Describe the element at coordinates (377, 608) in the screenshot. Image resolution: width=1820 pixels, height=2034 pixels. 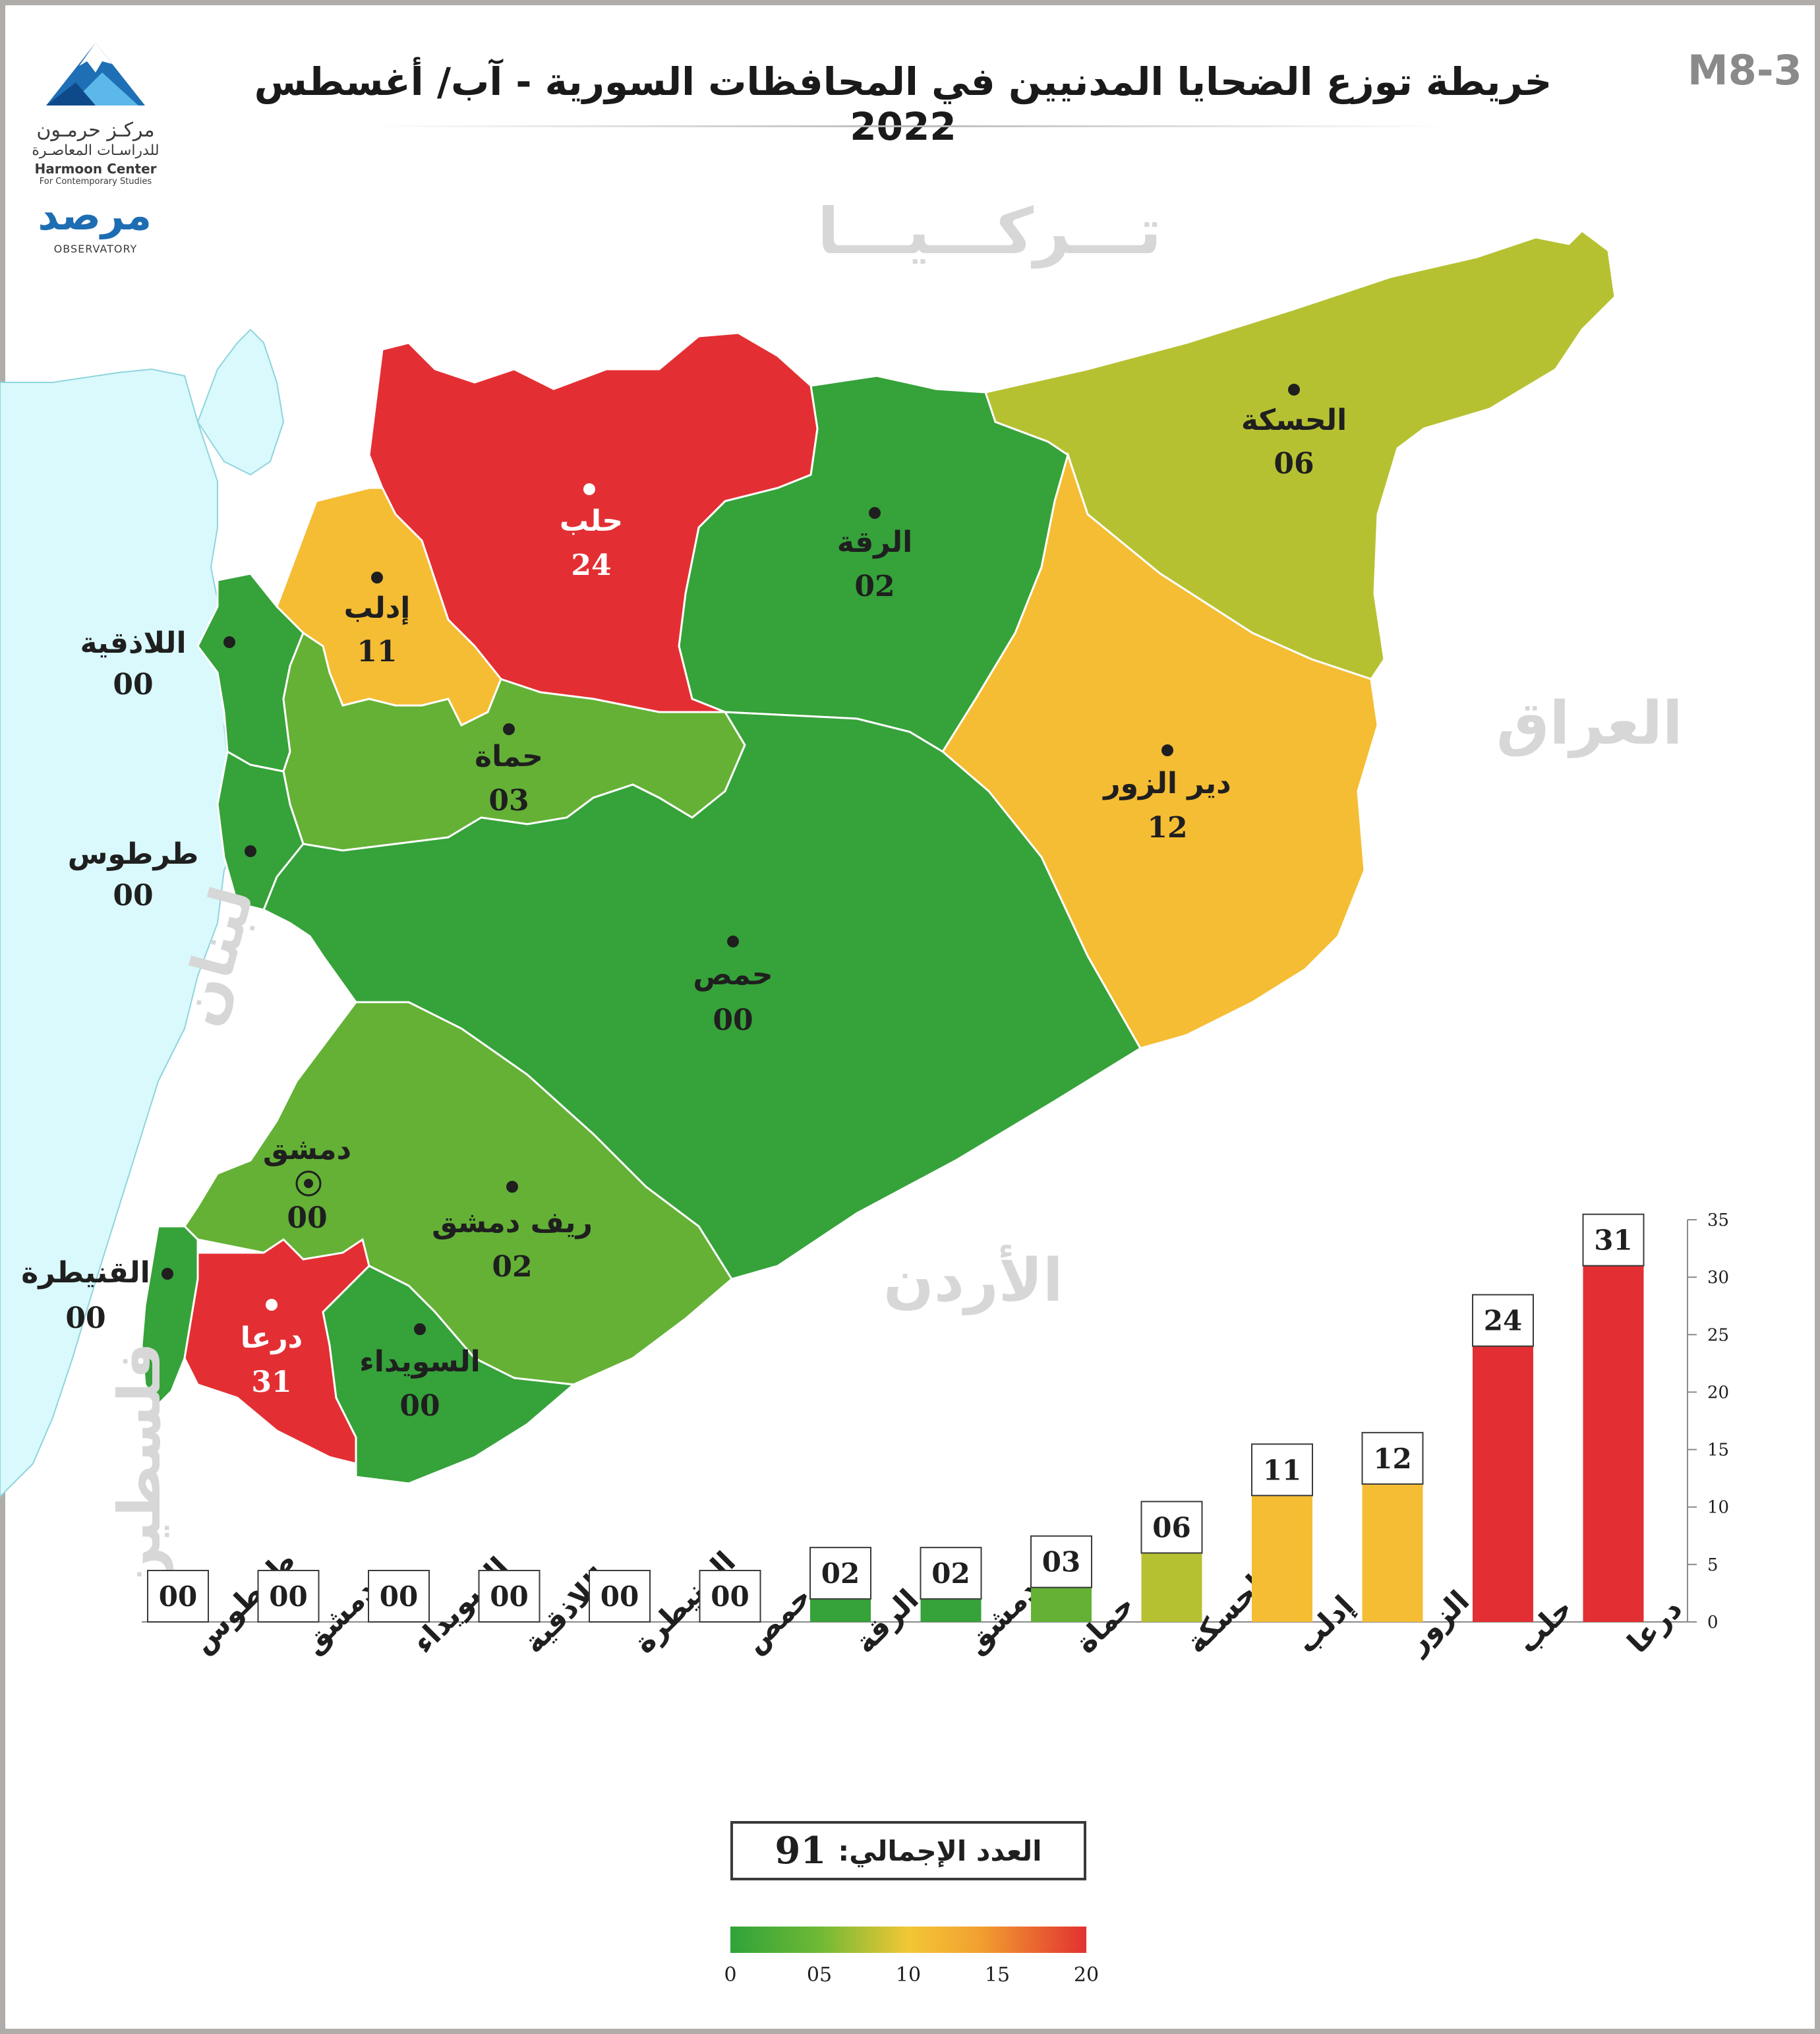
I see `idlib-name: إدلب` at that location.